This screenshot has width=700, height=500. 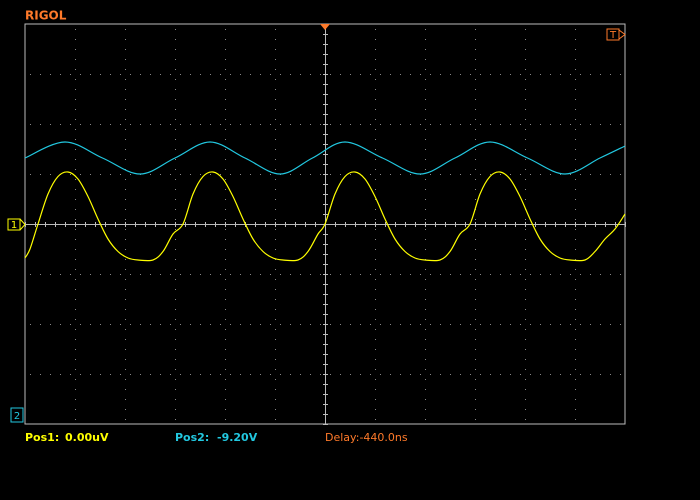 What do you see at coordinates (46, 16) in the screenshot?
I see `brand: RIGOL` at bounding box center [46, 16].